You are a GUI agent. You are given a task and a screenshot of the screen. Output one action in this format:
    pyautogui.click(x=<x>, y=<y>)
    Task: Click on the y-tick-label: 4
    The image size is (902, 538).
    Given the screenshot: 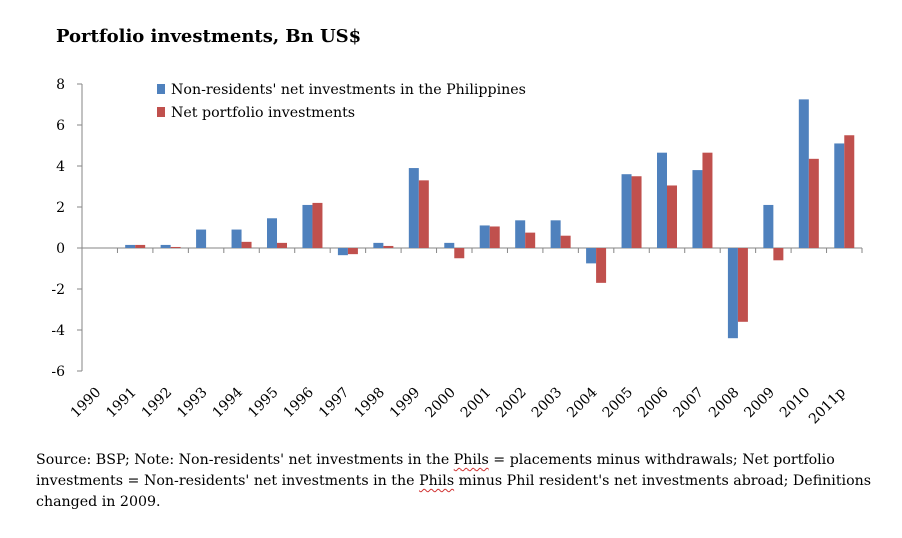 What is the action you would take?
    pyautogui.click(x=60, y=167)
    